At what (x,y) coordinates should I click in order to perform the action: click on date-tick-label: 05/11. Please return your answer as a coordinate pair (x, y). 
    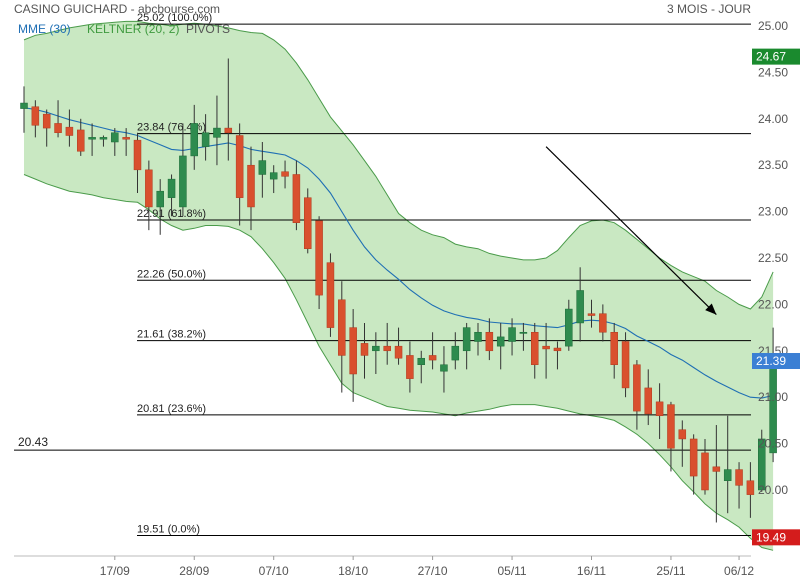
    Looking at the image, I should click on (511, 571).